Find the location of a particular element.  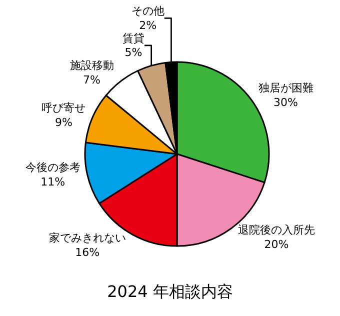

slice-label: その他 is located at coordinates (147, 11).